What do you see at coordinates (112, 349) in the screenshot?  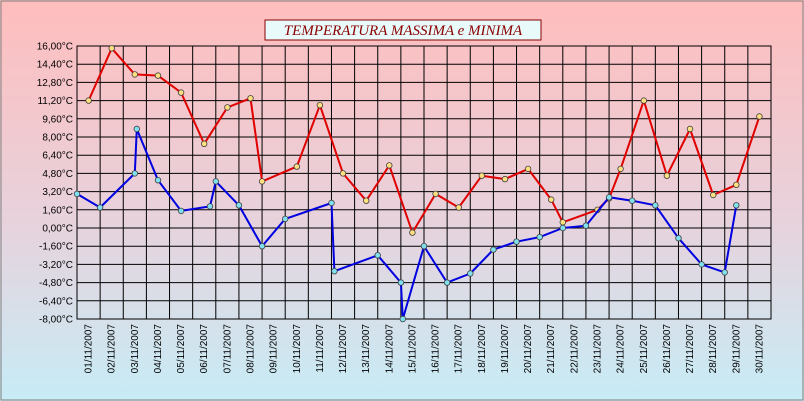 I see `x-tick-label: 02/11/2007` at bounding box center [112, 349].